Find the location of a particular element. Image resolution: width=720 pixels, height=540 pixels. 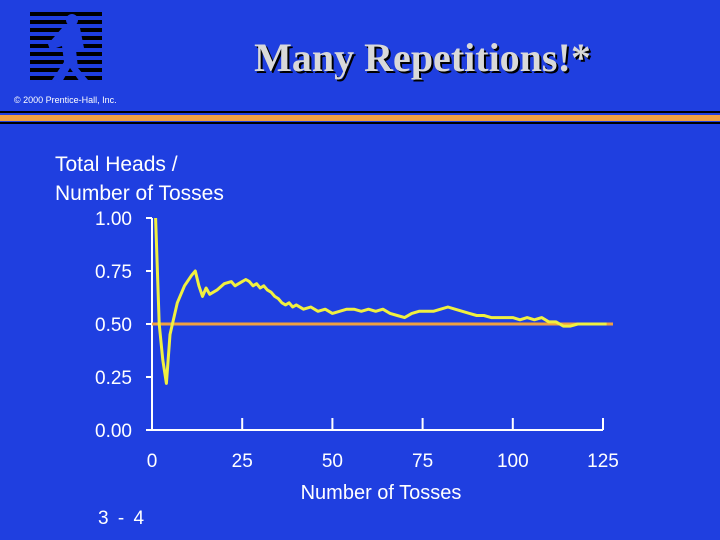

header-rule-bottom is located at coordinates (360, 123).